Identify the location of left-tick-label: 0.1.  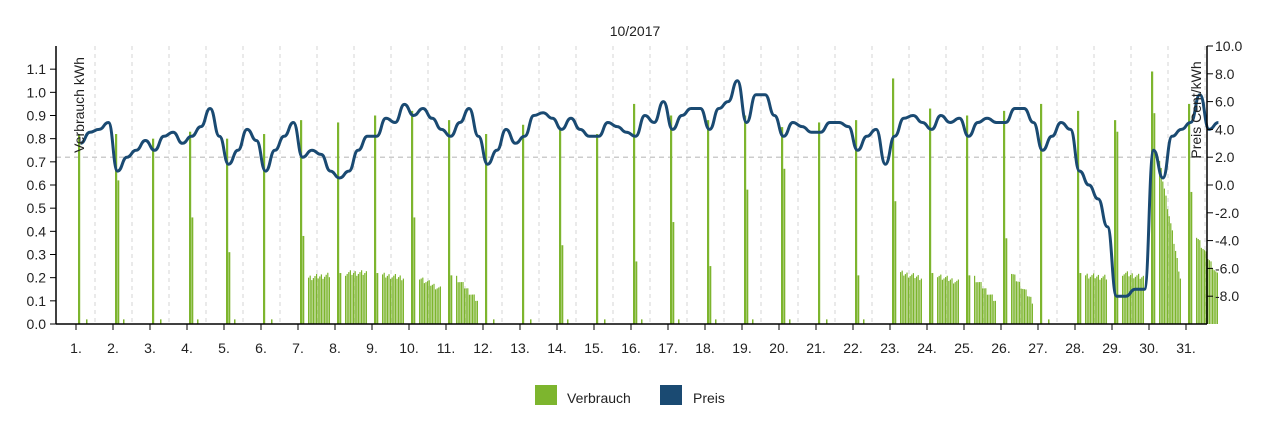
(37, 301).